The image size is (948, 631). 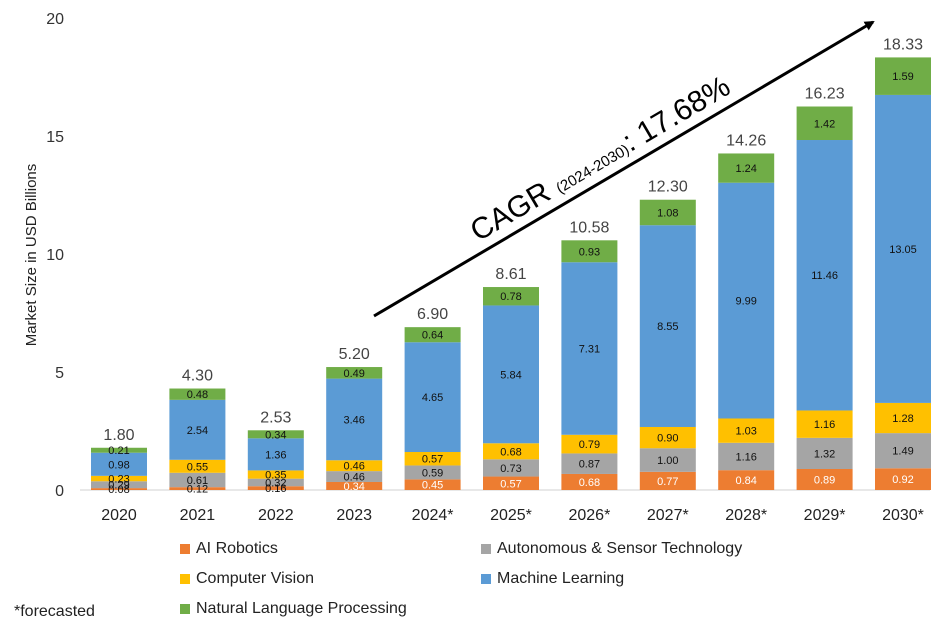 What do you see at coordinates (293, 609) in the screenshot?
I see `legend-item-nlp: Natural Language Processing` at bounding box center [293, 609].